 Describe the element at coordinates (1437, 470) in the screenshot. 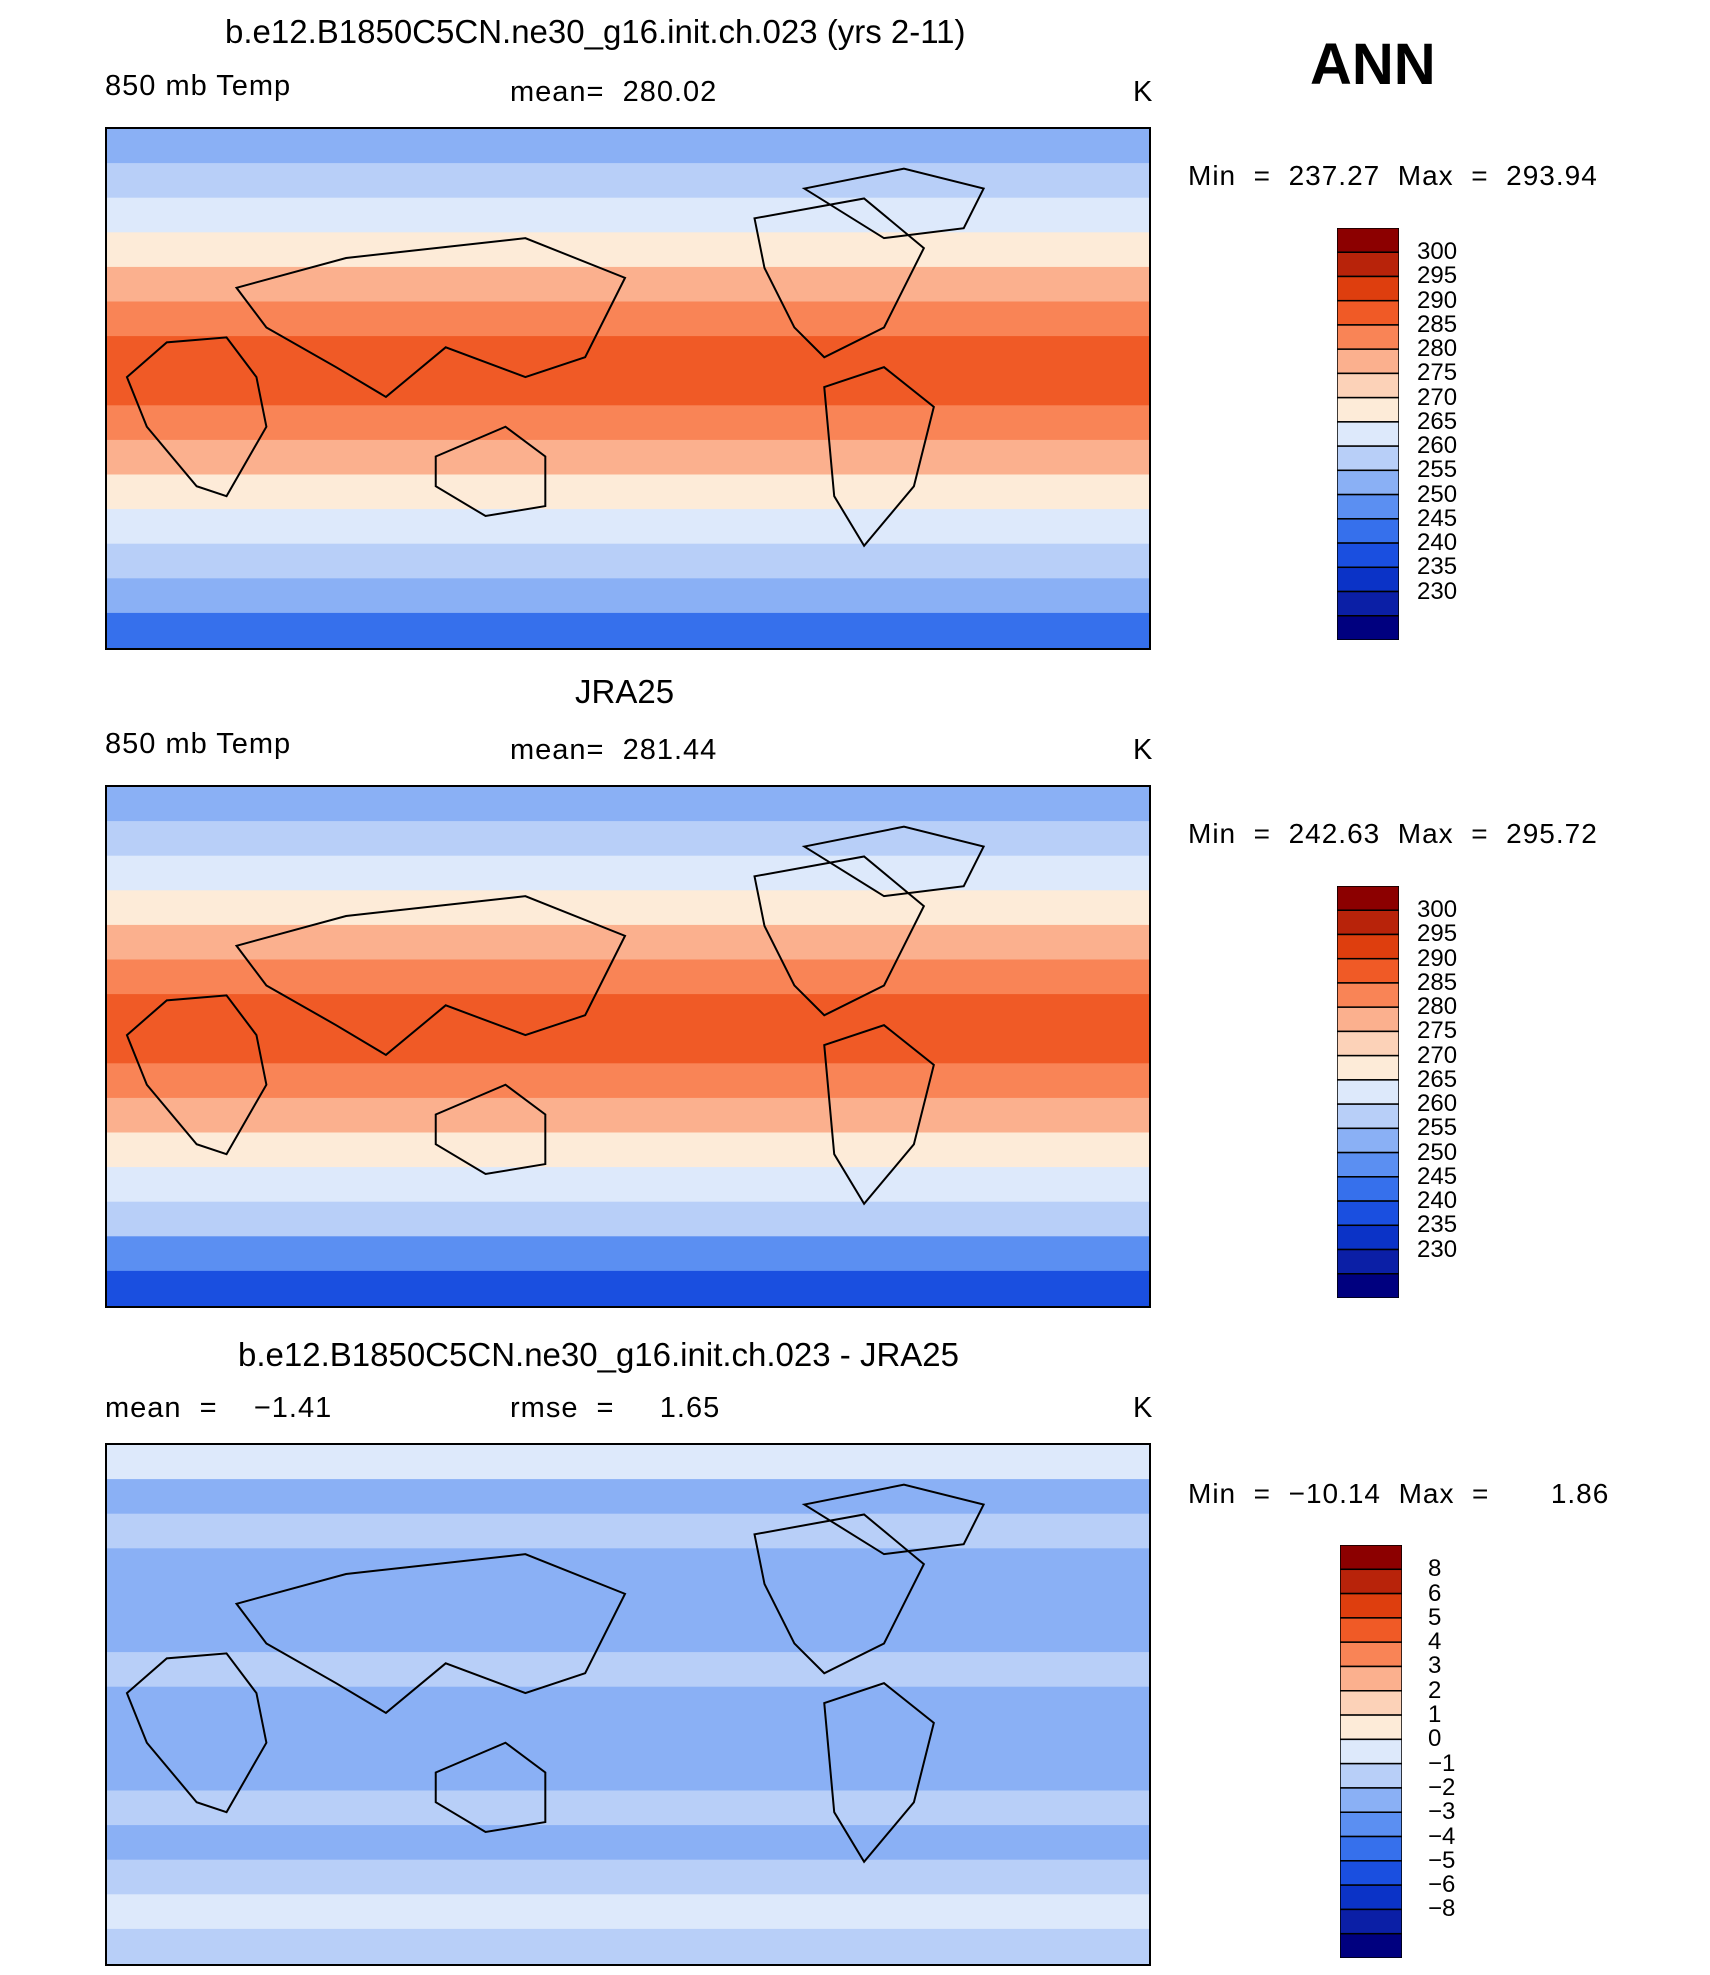

I see `colorbar-tick-label: 255` at that location.